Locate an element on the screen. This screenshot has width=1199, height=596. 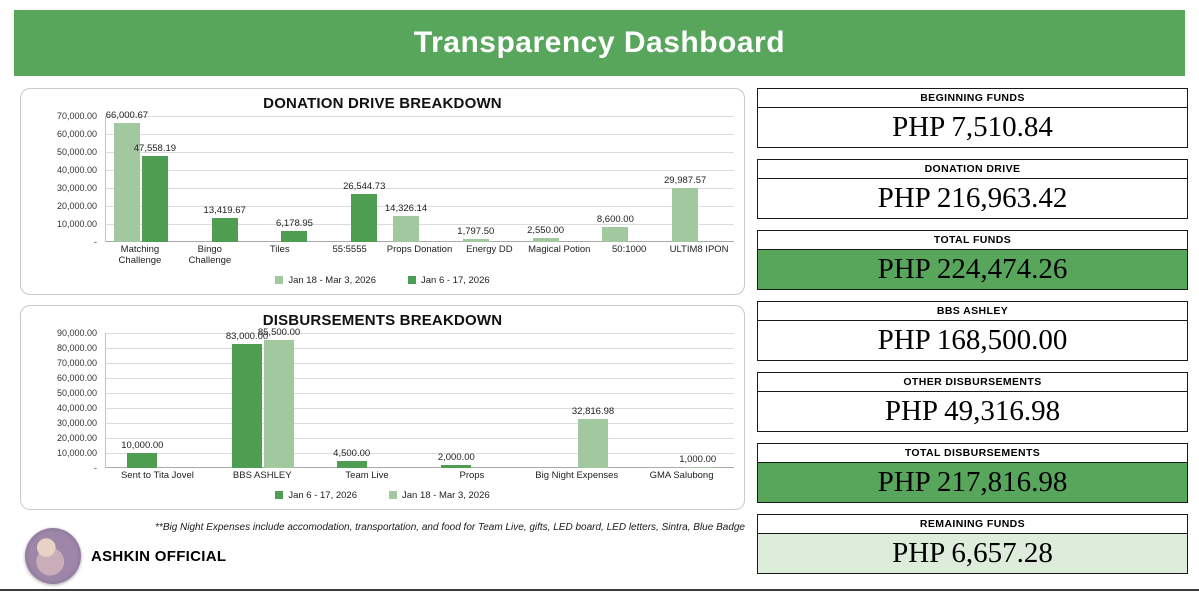
bar-group-bbs-ashley: 83,000.00 85,500.00 is located at coordinates (263, 398).